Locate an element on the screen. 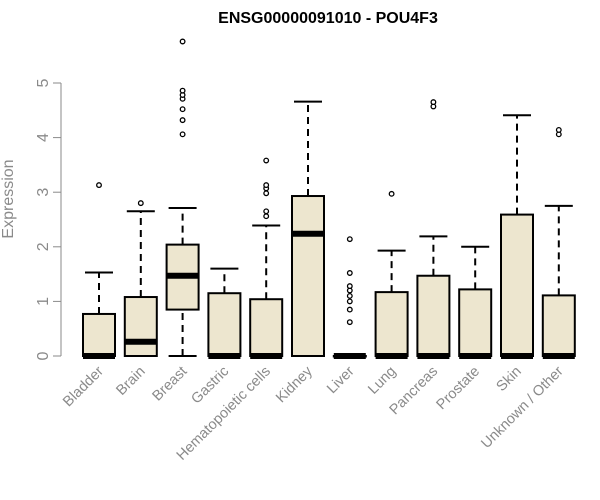 Image resolution: width=600 pixels, height=500 pixels. box-liver is located at coordinates (349, 297).